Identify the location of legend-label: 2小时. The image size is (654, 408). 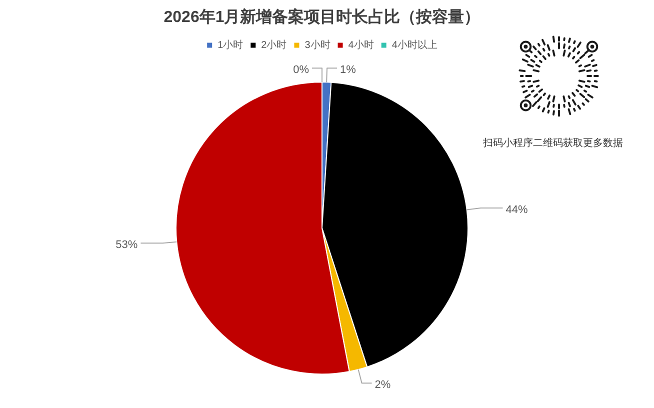
(274, 44).